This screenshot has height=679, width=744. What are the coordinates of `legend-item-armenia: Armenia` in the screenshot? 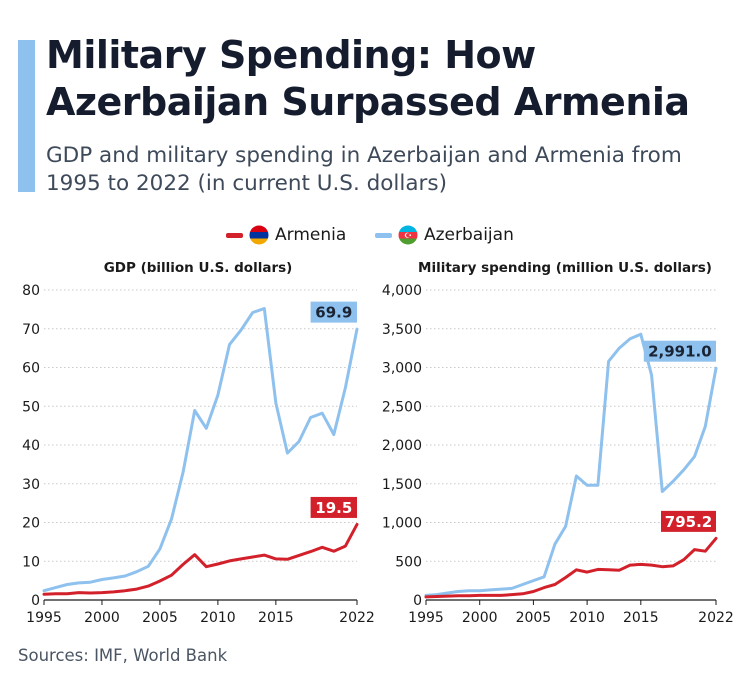 It's located at (286, 235).